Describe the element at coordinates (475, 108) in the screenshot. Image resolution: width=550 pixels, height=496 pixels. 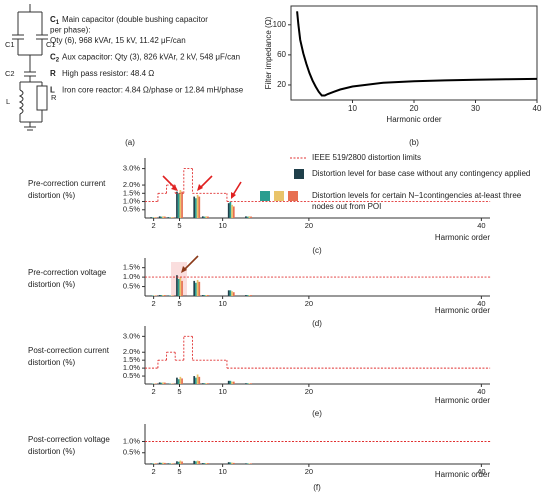
I see `x-tick-label: 30` at that location.